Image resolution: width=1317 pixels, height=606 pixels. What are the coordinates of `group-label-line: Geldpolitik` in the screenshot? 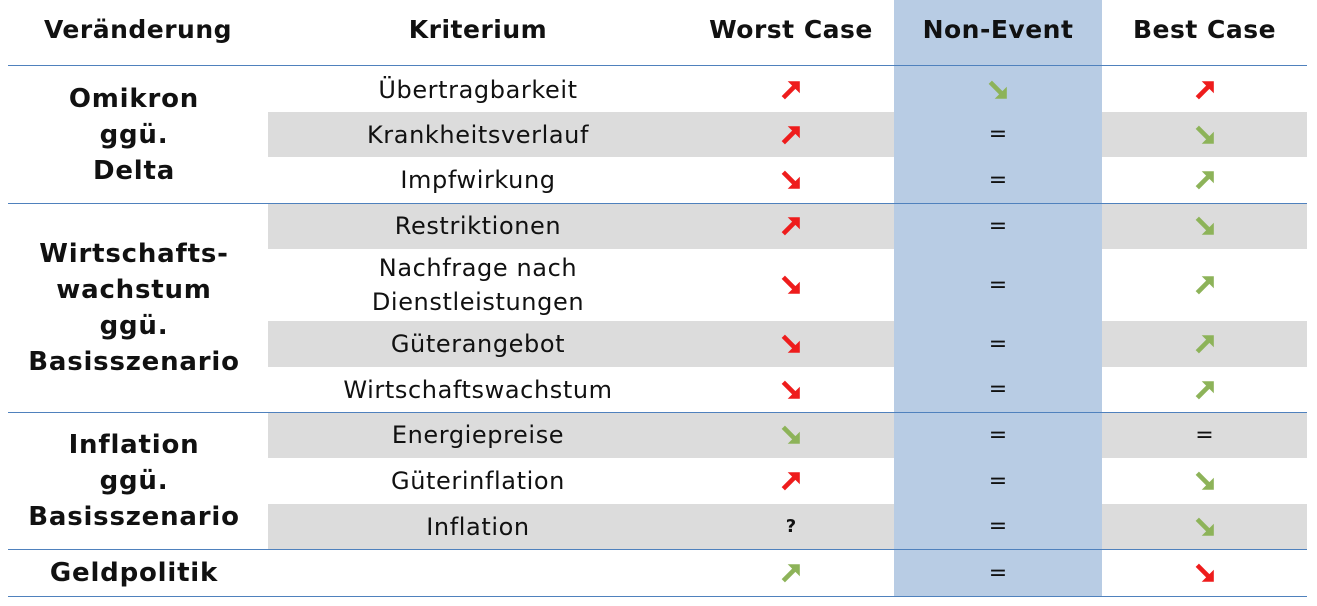 It's located at (134, 573).